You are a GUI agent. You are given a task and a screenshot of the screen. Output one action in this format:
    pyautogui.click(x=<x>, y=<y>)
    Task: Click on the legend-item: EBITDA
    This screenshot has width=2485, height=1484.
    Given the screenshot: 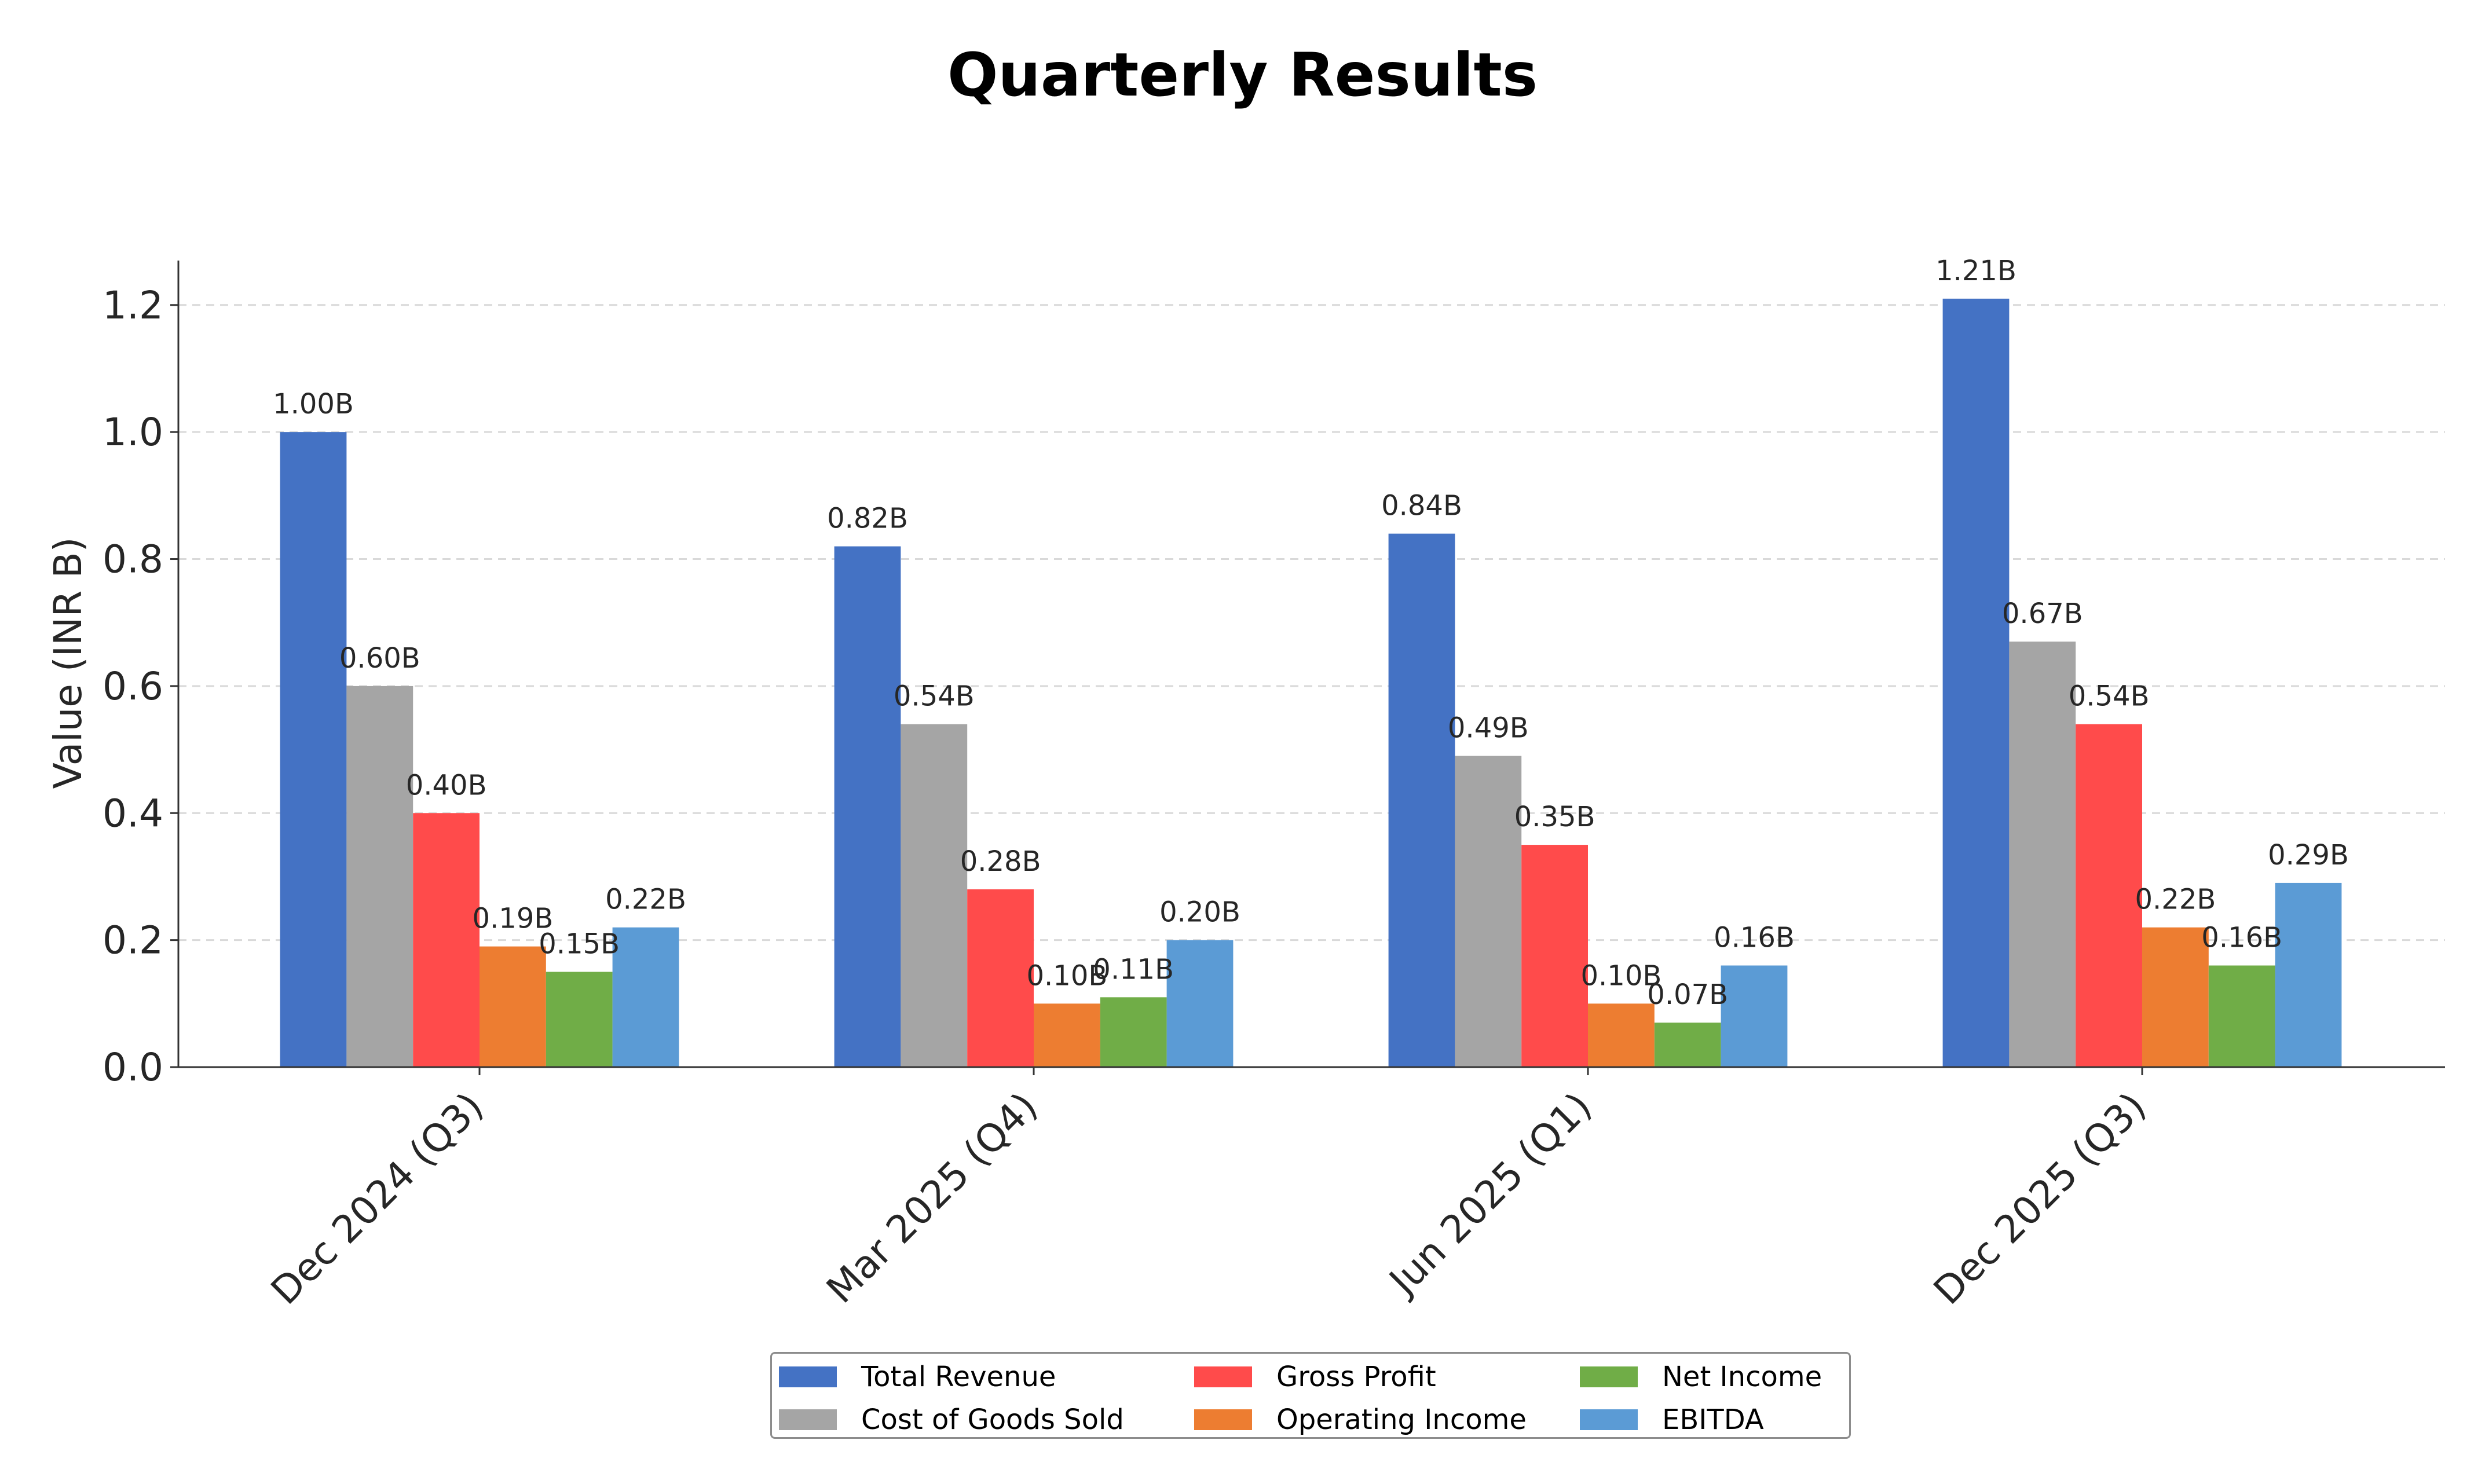 What is the action you would take?
    pyautogui.click(x=1672, y=1419)
    